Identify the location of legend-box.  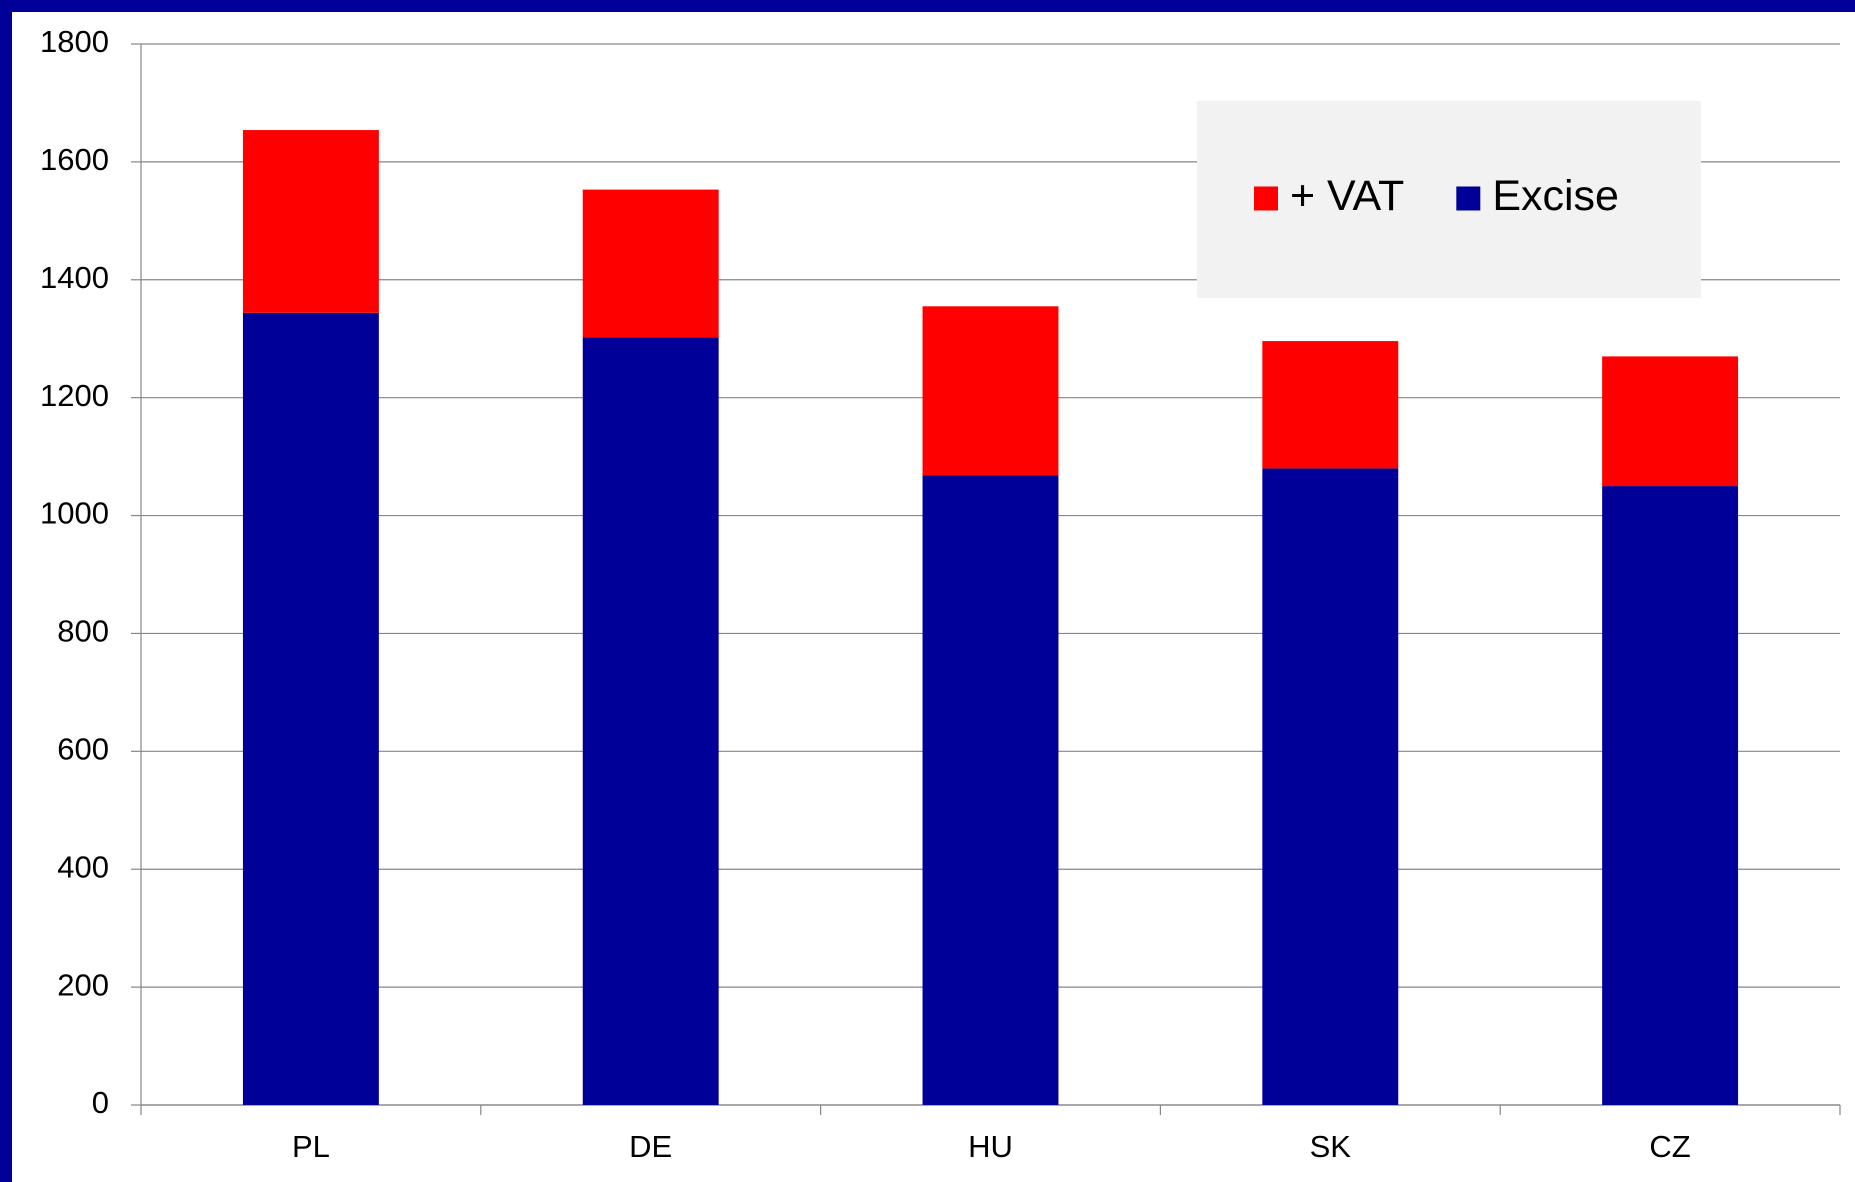
(1449, 199).